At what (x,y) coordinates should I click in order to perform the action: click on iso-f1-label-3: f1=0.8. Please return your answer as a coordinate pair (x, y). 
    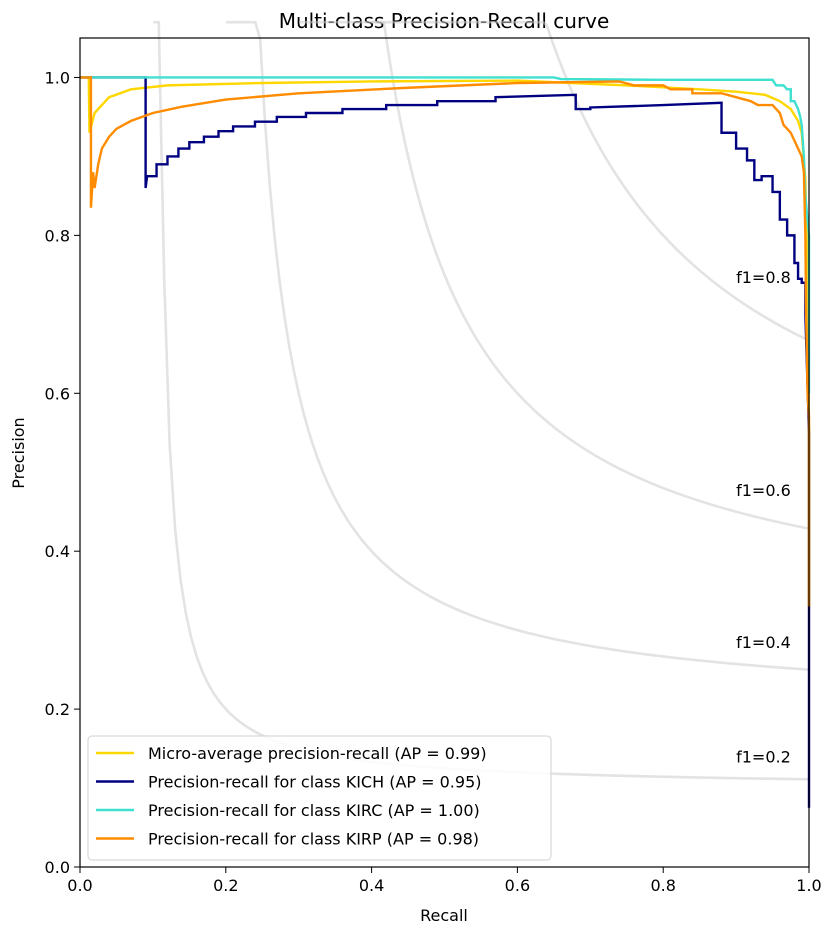
    Looking at the image, I should click on (763, 277).